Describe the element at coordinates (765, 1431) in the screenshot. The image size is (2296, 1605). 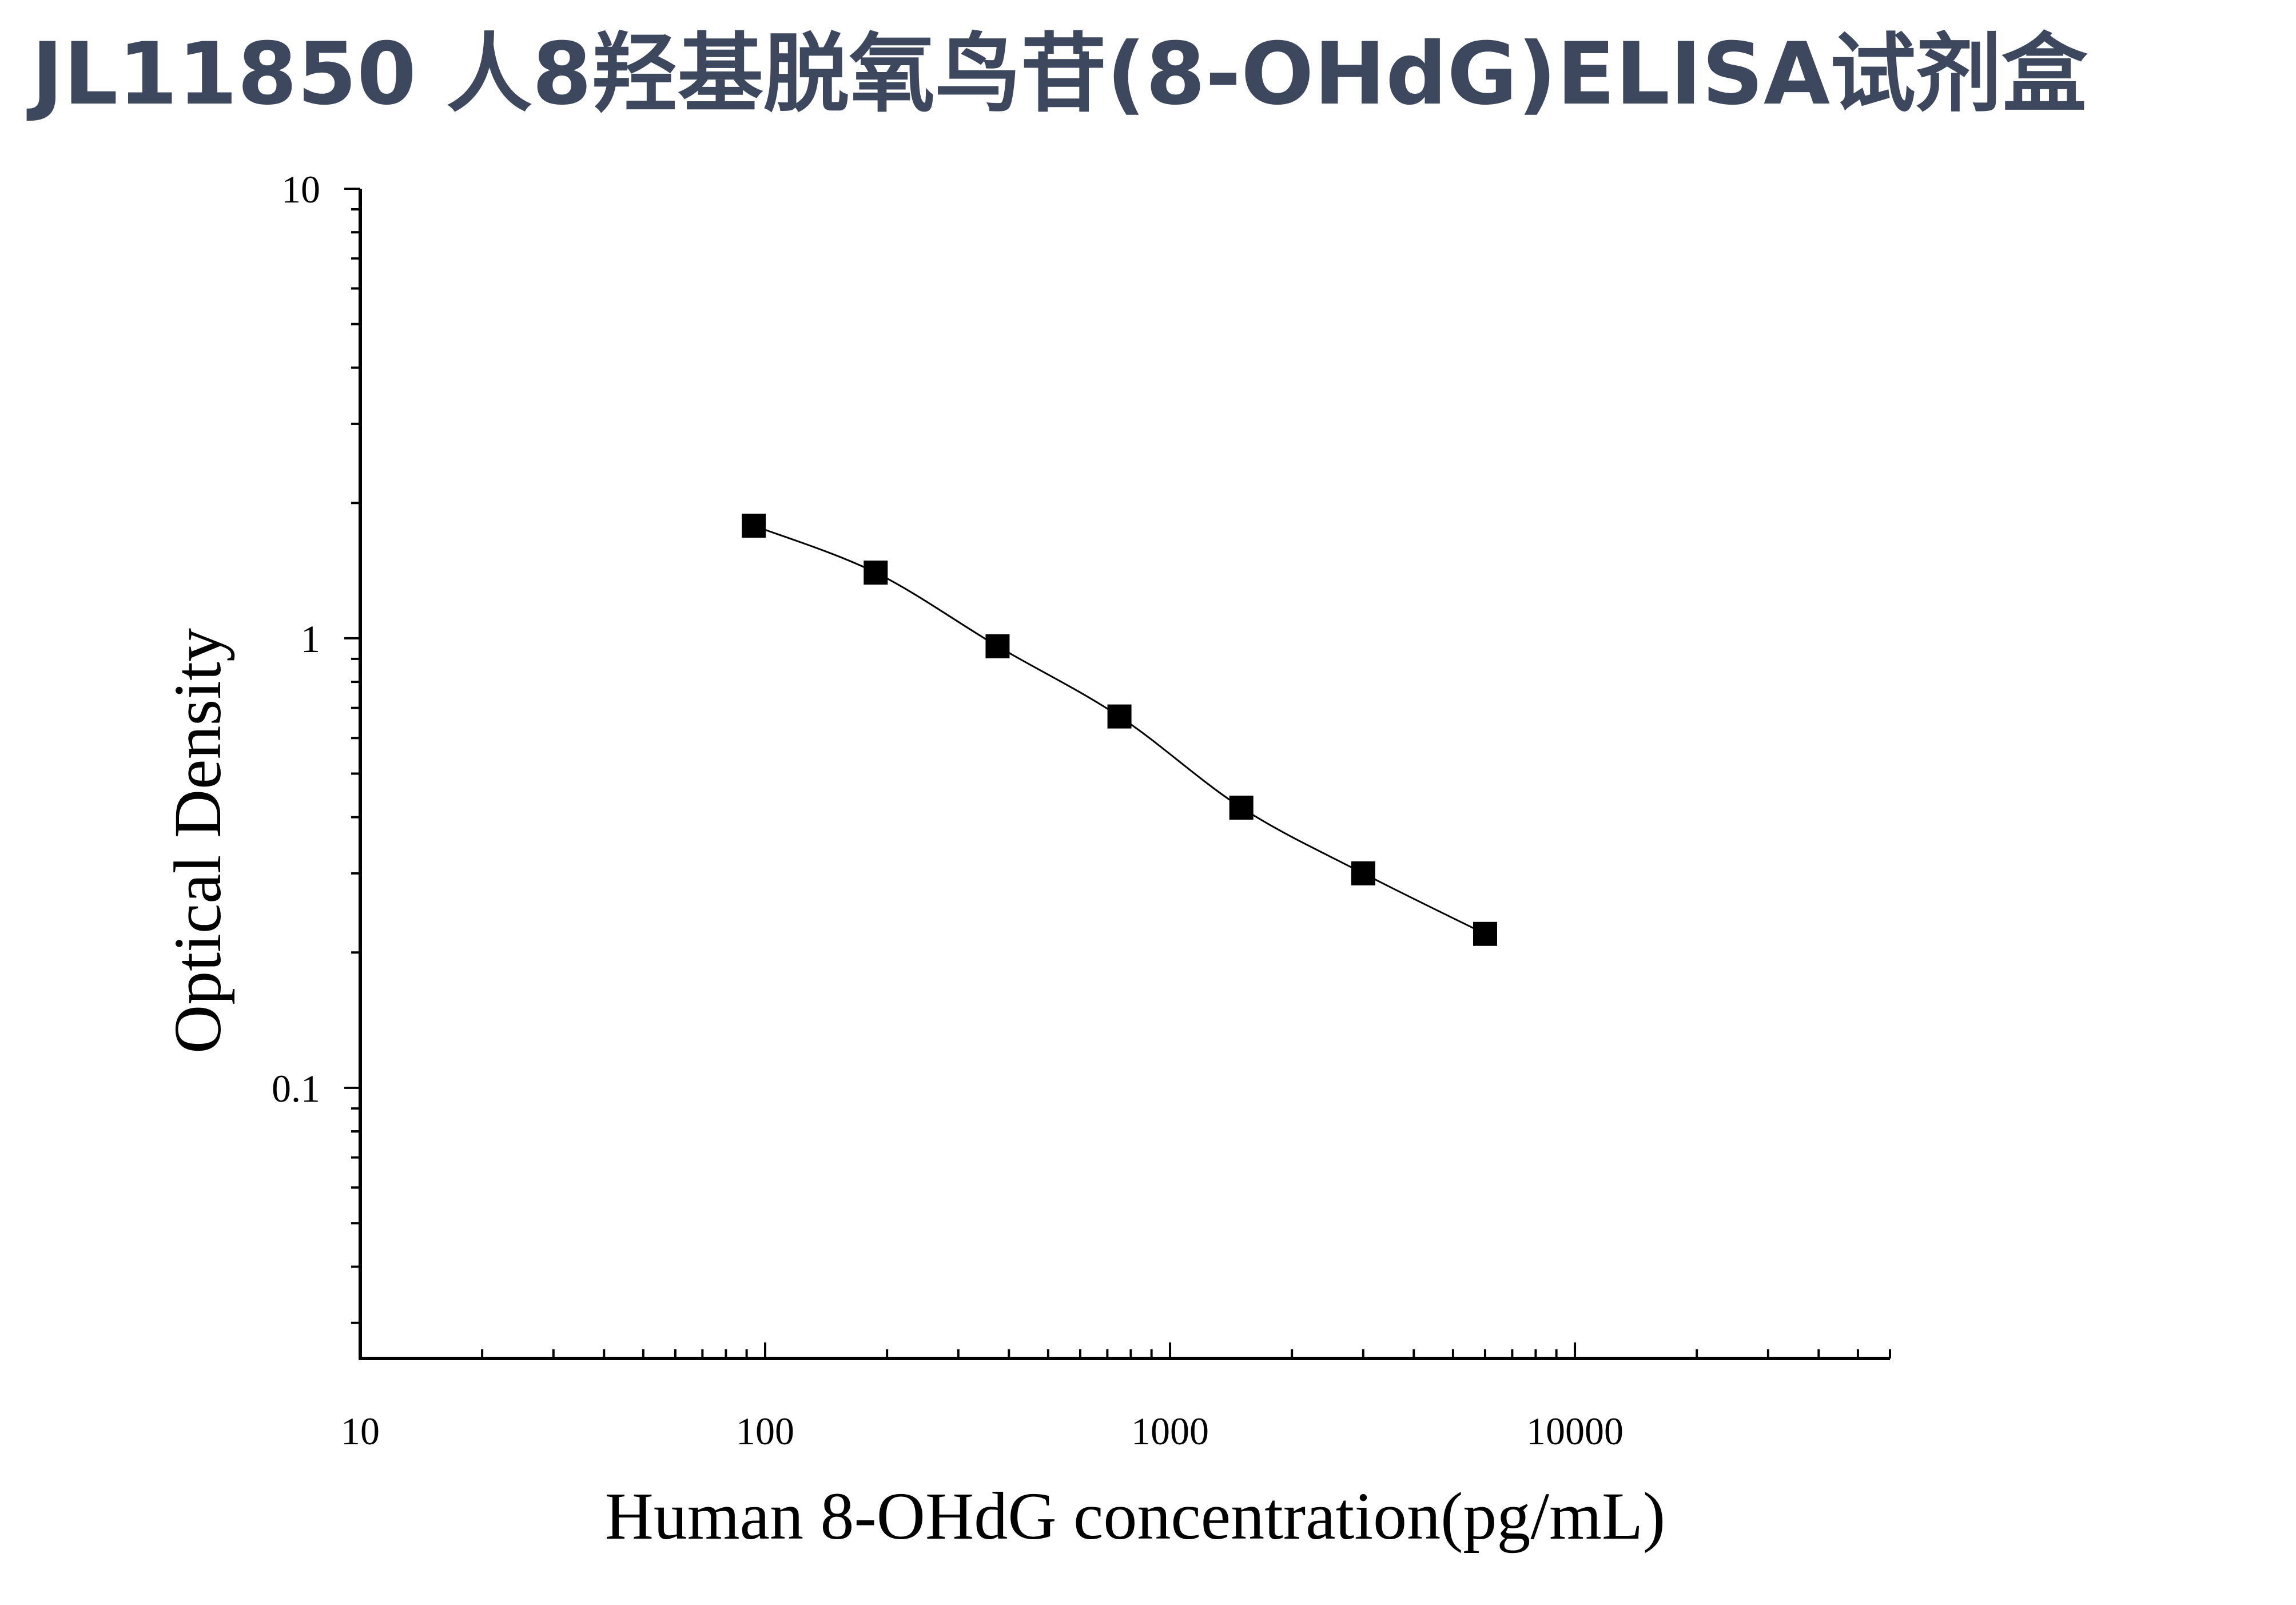
I see `x-tick-label: 100` at that location.